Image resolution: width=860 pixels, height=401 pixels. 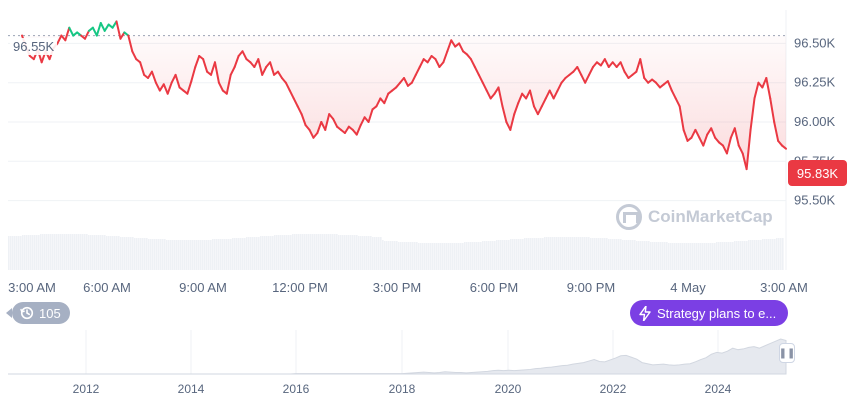 What do you see at coordinates (787, 353) in the screenshot?
I see `range-slider-handle: ❚❚` at bounding box center [787, 353].